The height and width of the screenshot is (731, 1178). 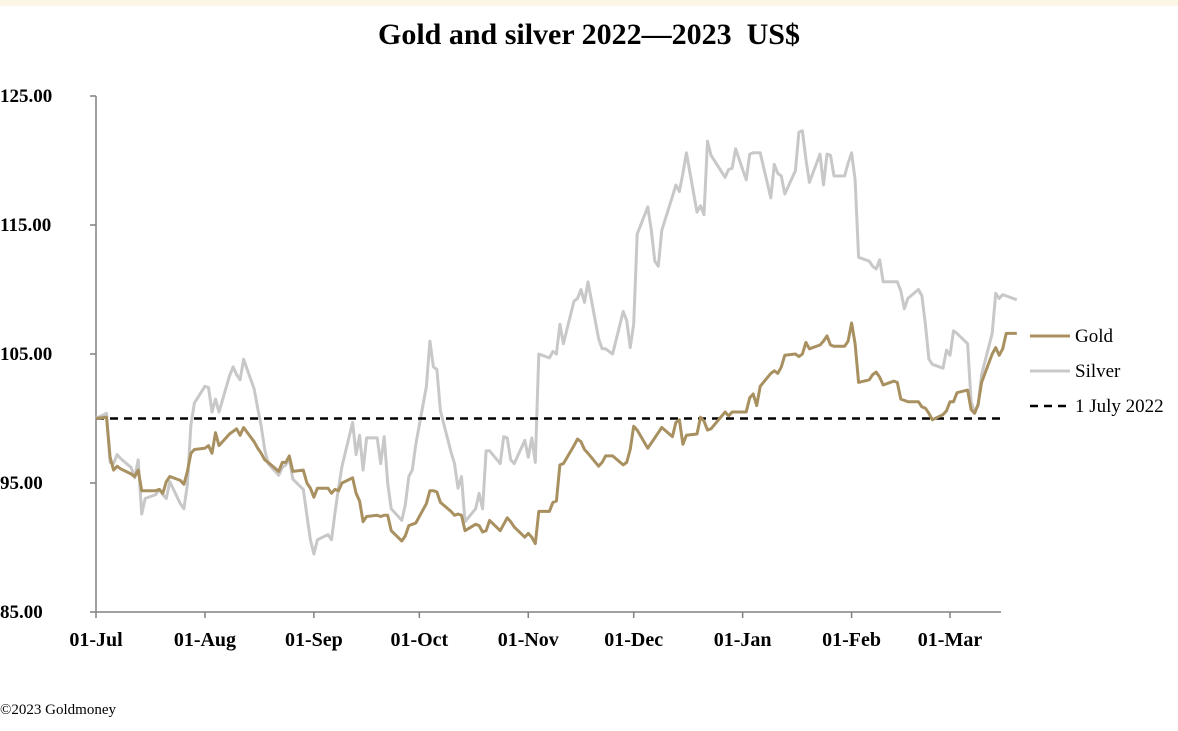 What do you see at coordinates (633, 640) in the screenshot?
I see `x-tick-label: 01-Dec` at bounding box center [633, 640].